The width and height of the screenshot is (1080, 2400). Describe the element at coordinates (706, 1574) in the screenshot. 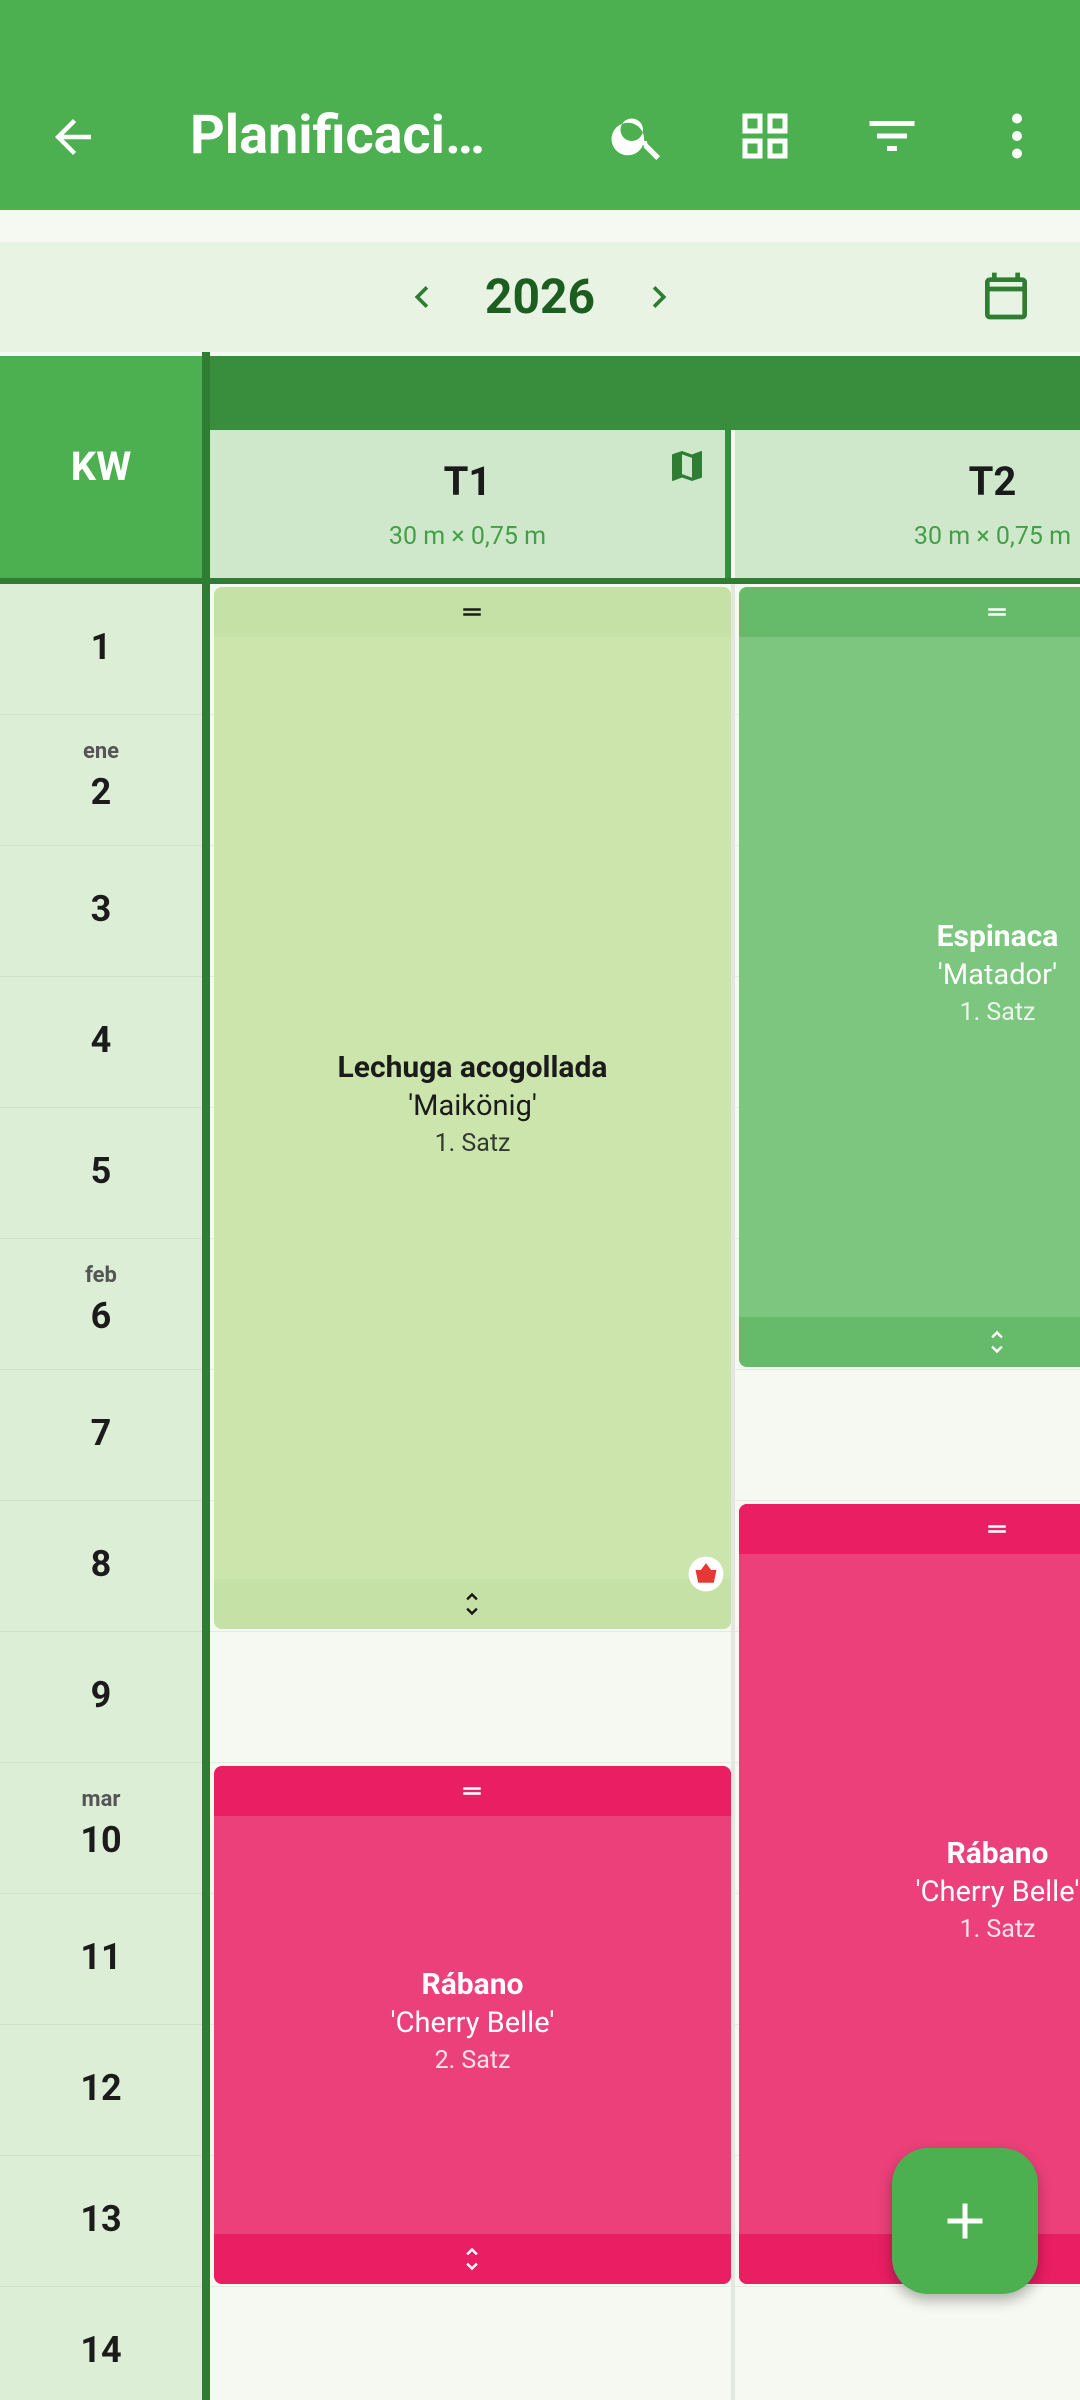

I see `harvest-icon` at that location.